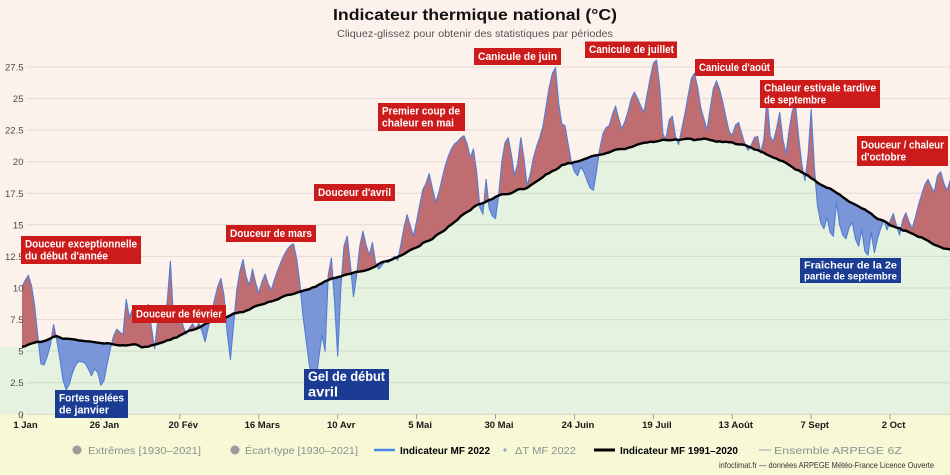 The width and height of the screenshot is (950, 475). I want to click on svg-text: Indicateur MF 2022, so click(445, 451).